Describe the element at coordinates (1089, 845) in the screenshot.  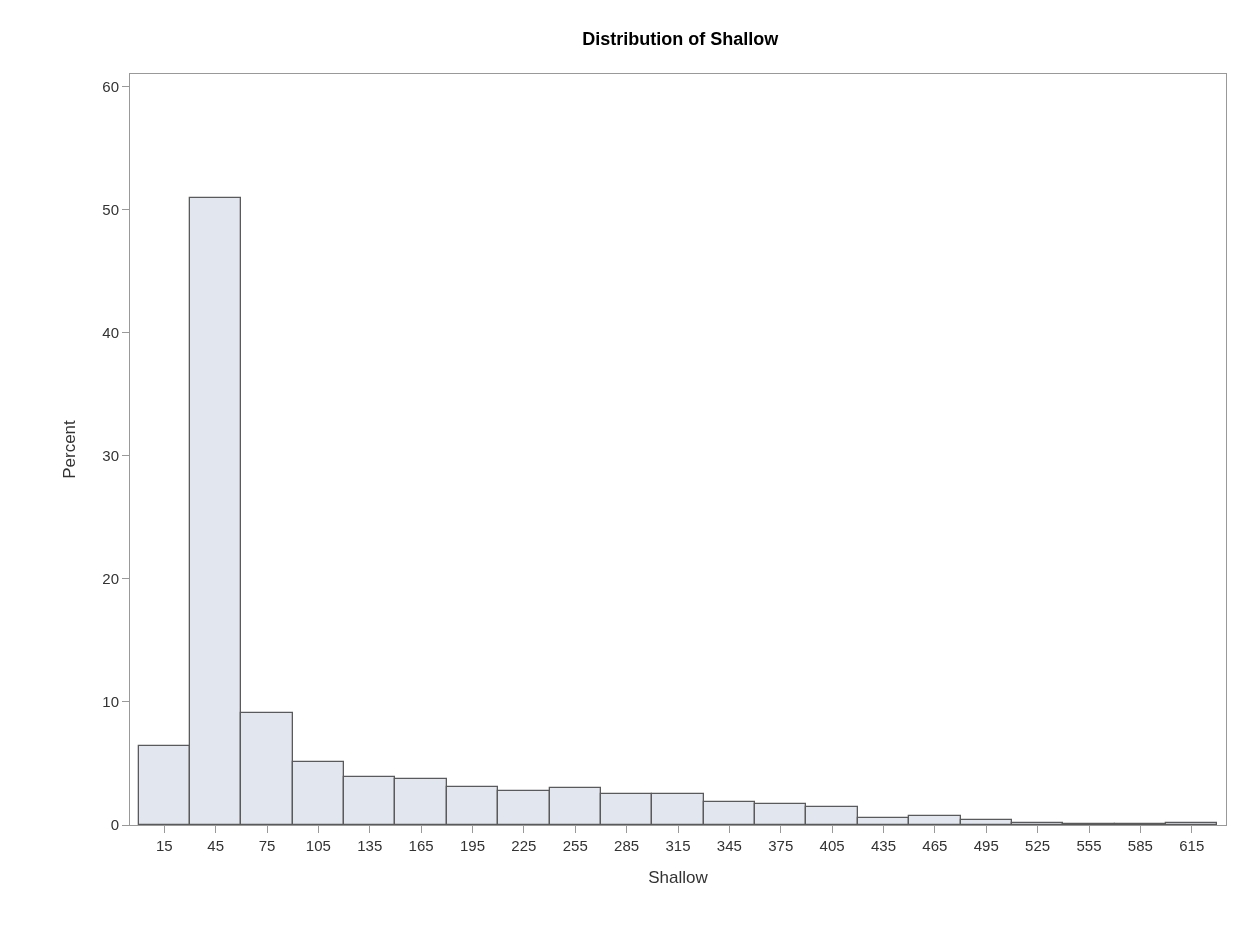
I see `x-tick-label: 555` at that location.